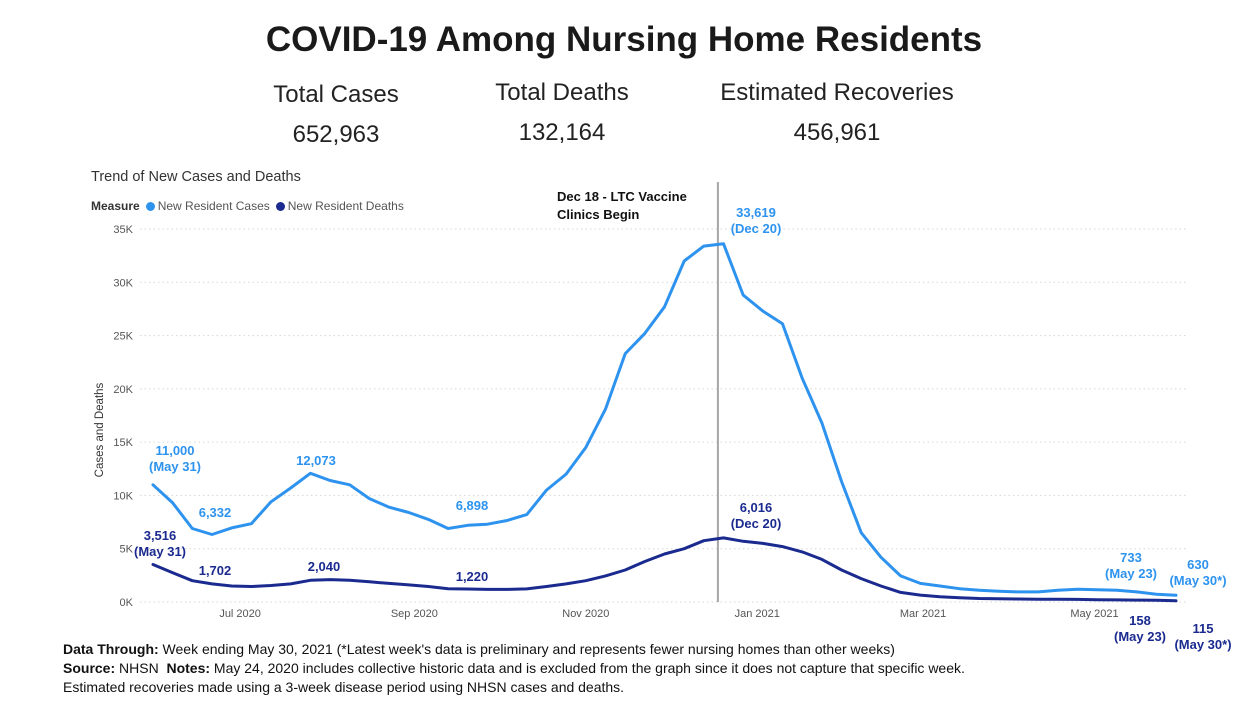  I want to click on cases-data-label: 6,898, so click(472, 505).